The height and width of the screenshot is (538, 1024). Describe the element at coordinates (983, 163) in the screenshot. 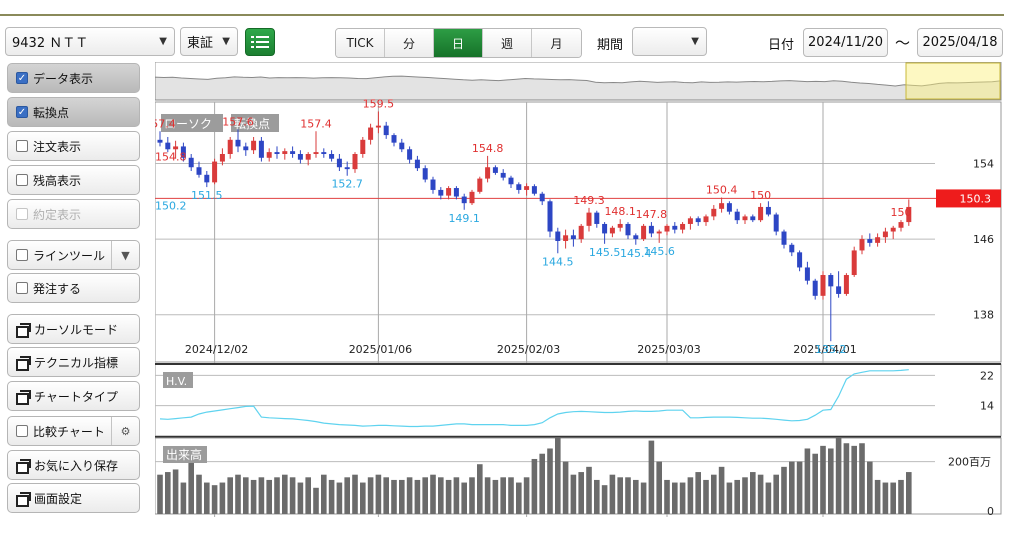

I see `y-tick-label: 154` at that location.